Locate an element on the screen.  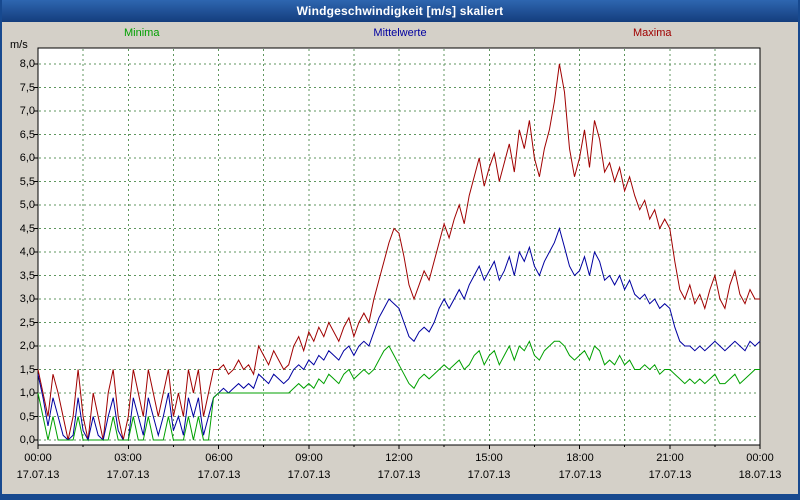
bottom-frame-bar is located at coordinates (400, 497).